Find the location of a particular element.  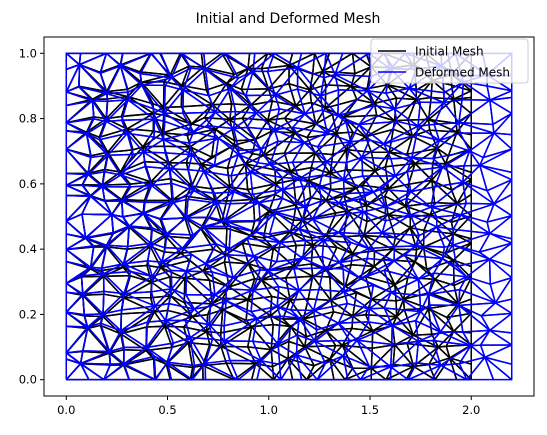

chart-title: Initial and Deformed Mesh is located at coordinates (288, 19).